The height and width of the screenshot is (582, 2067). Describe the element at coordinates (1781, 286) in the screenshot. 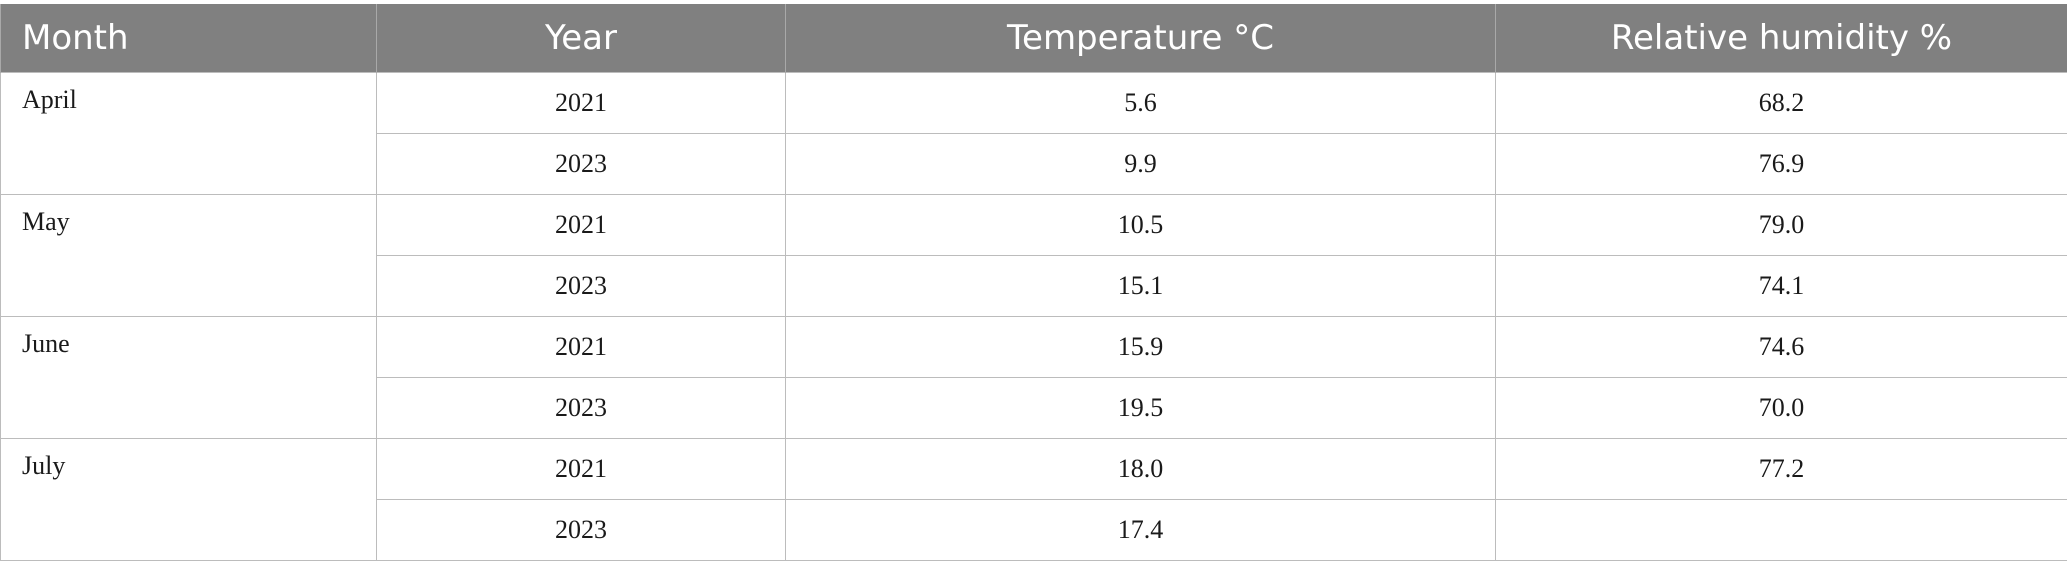

I see `humidity-cell: 74.1` at that location.